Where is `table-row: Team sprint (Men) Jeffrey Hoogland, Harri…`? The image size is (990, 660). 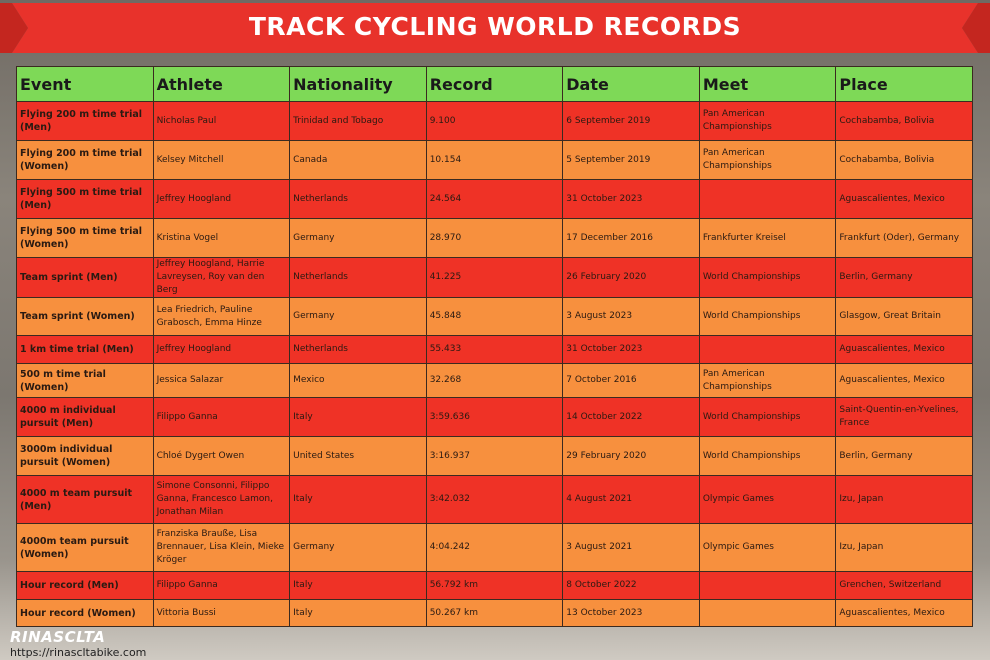
table-row: Team sprint (Men) Jeffrey Hoogland, Harri… is located at coordinates (494, 277).